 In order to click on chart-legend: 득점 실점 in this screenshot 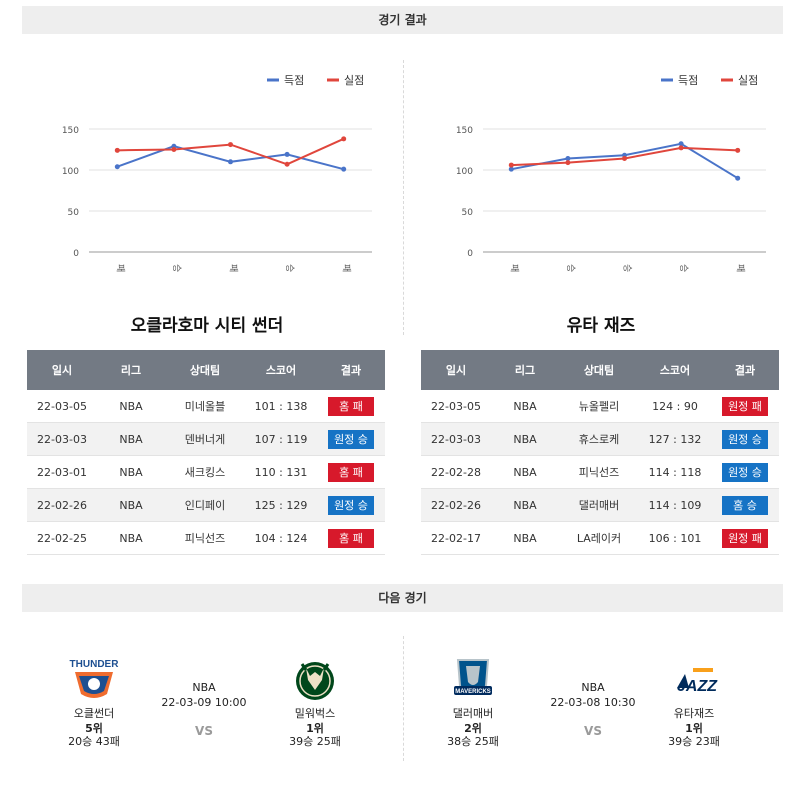, I will do `click(709, 80)`.